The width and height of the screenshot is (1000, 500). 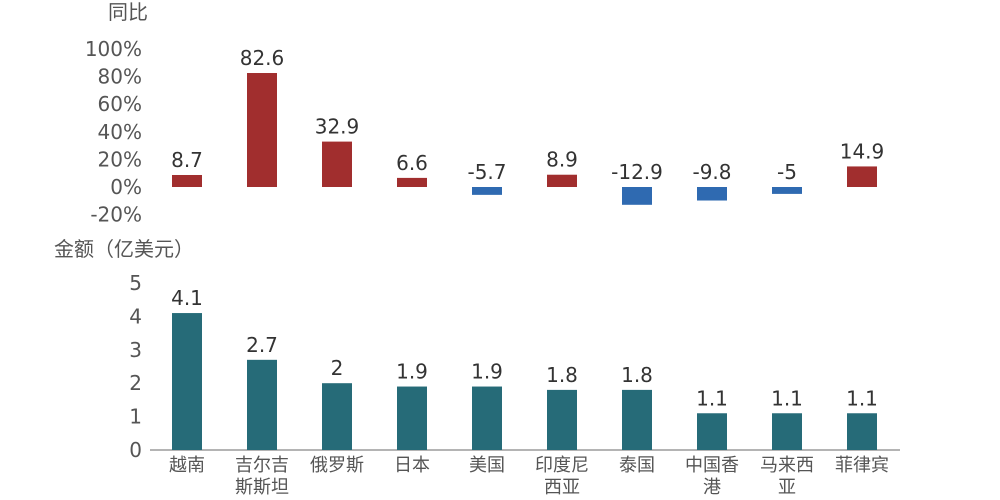 What do you see at coordinates (787, 172) in the screenshot?
I see `yoy-data-label: -5` at bounding box center [787, 172].